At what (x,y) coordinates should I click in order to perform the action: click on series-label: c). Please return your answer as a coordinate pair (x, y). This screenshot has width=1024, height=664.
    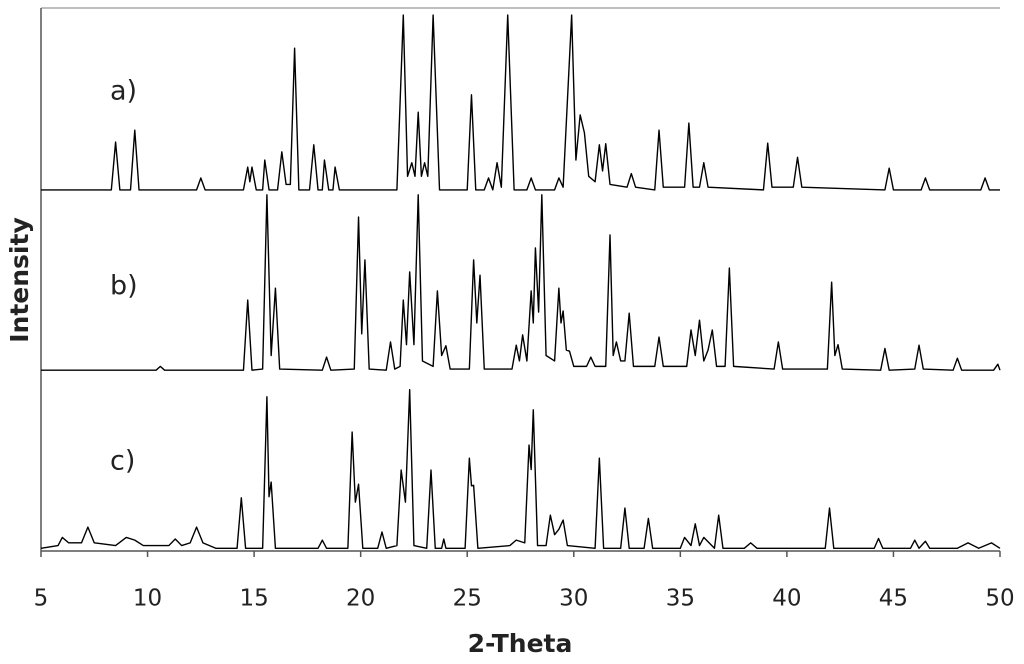
    Looking at the image, I should click on (122, 461).